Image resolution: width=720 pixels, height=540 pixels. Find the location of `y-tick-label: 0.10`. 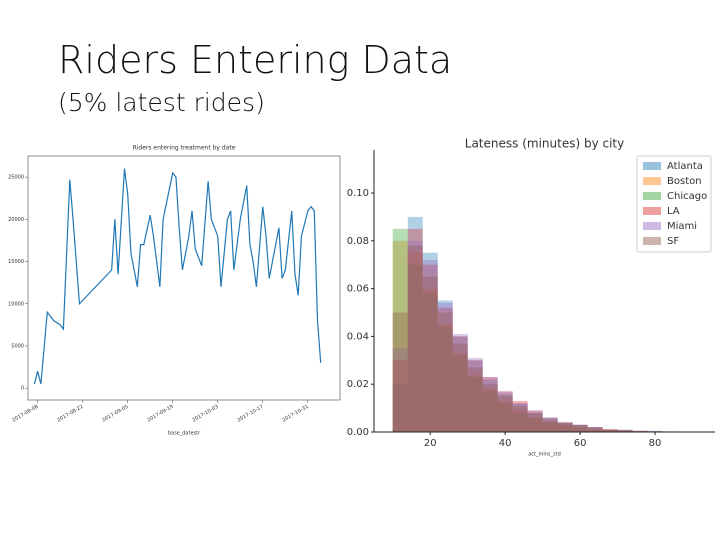

y-tick-label: 0.10 is located at coordinates (358, 193).